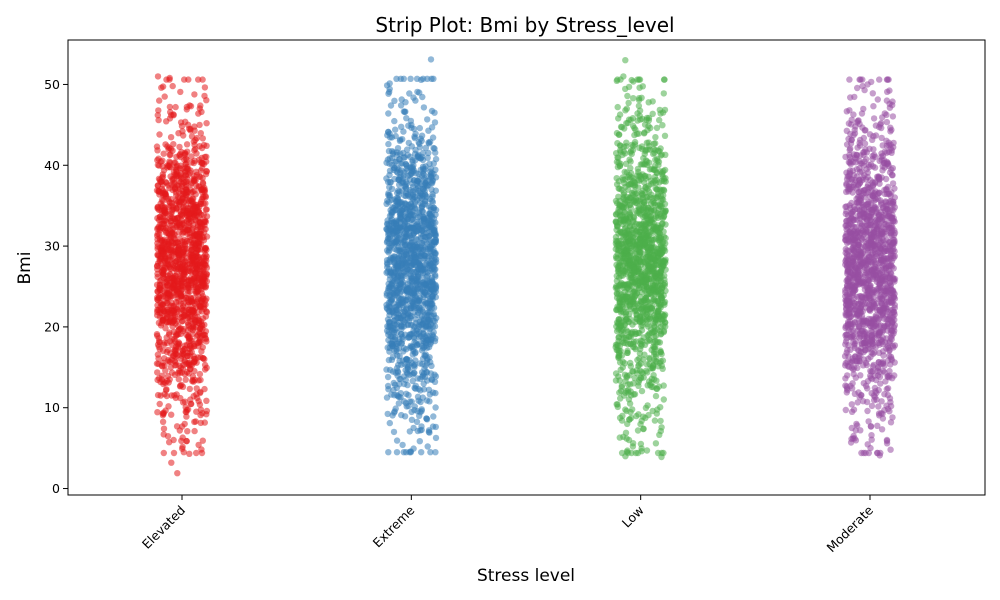  I want to click on series-extreme, so click(411, 256).